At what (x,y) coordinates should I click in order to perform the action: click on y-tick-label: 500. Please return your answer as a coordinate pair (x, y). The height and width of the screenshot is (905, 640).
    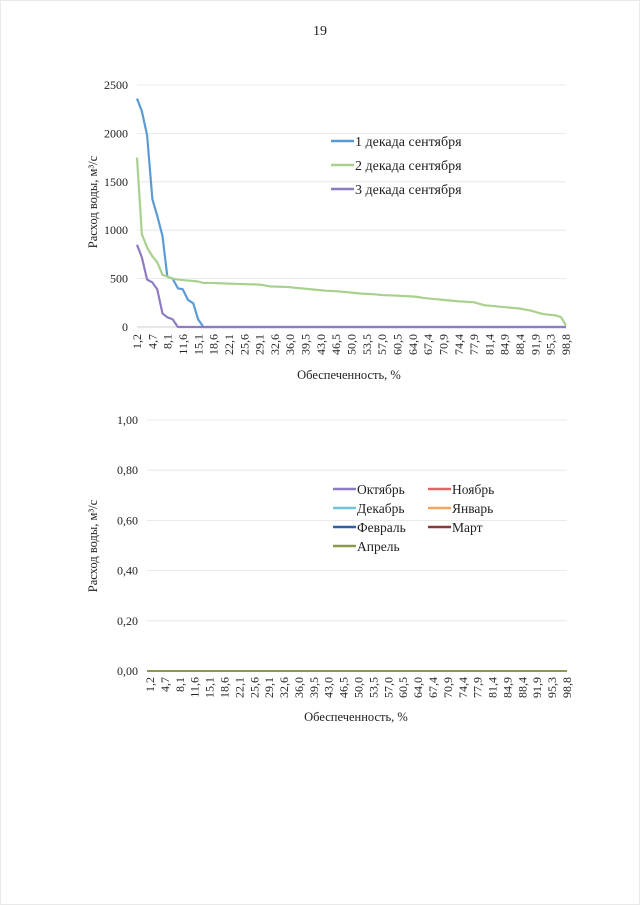
    Looking at the image, I should click on (119, 279).